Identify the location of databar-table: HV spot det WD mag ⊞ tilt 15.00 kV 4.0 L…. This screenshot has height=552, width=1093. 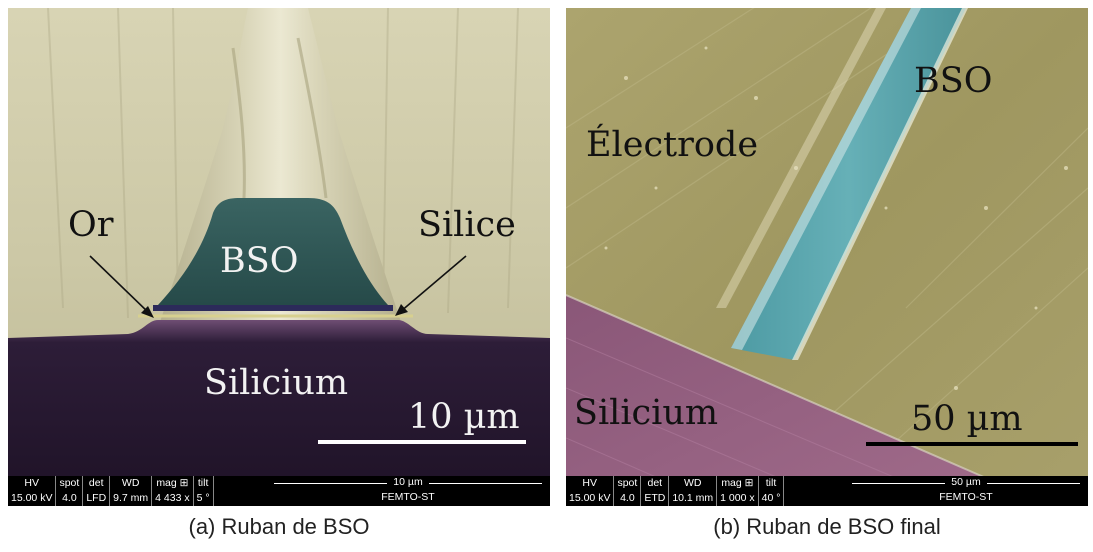
(111, 491).